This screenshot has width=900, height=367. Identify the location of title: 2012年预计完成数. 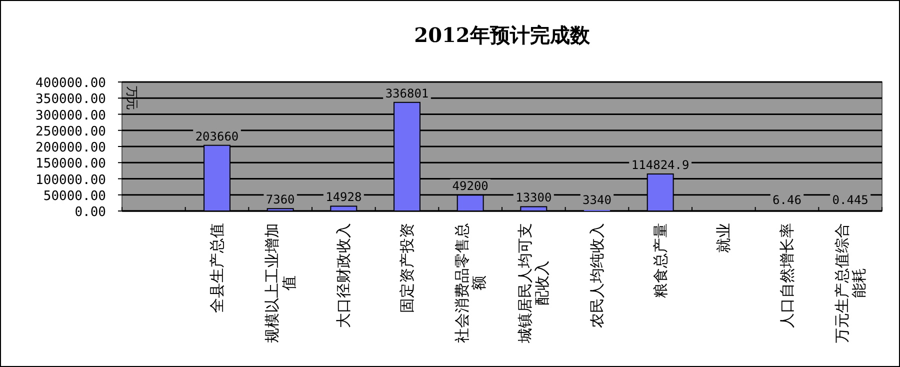
(502, 35).